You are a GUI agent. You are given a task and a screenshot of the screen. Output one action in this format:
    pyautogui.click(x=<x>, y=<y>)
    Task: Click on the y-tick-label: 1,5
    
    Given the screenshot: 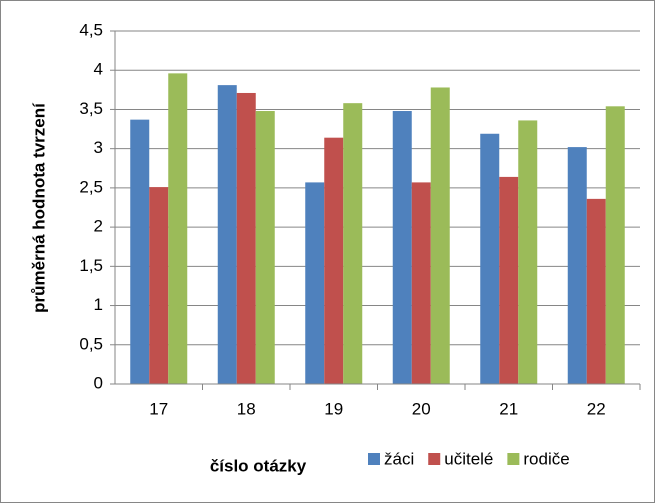 What is the action you would take?
    pyautogui.click(x=91, y=265)
    